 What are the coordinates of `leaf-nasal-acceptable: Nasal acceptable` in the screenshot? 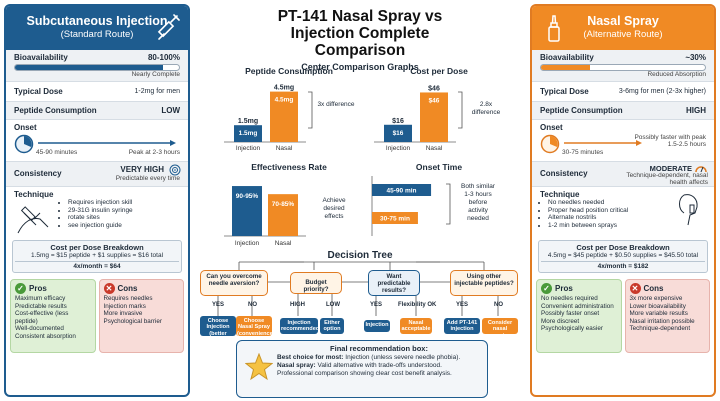 It's located at (416, 326).